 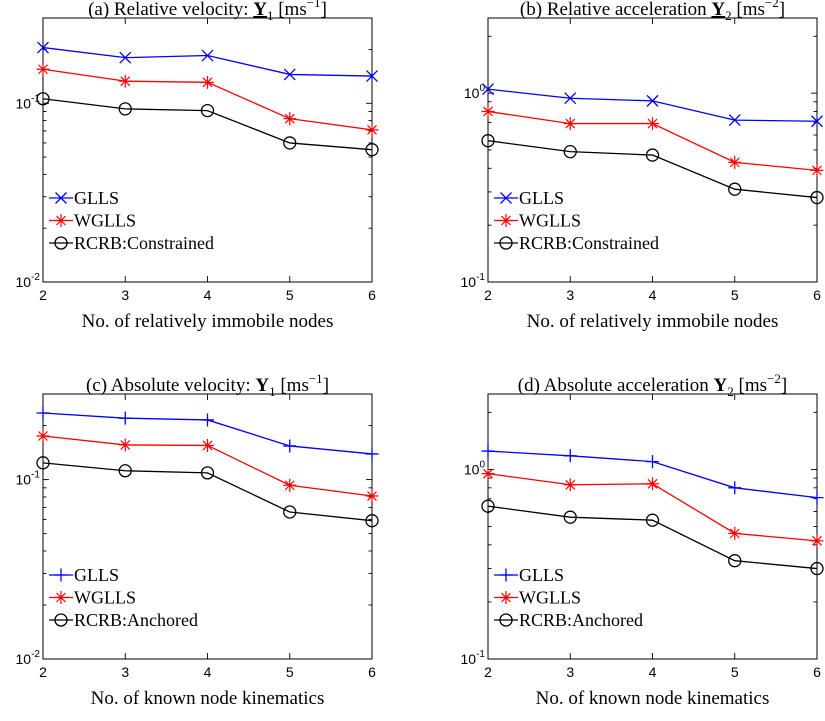 I want to click on legend-label: RCRB:Anchored, so click(x=581, y=620).